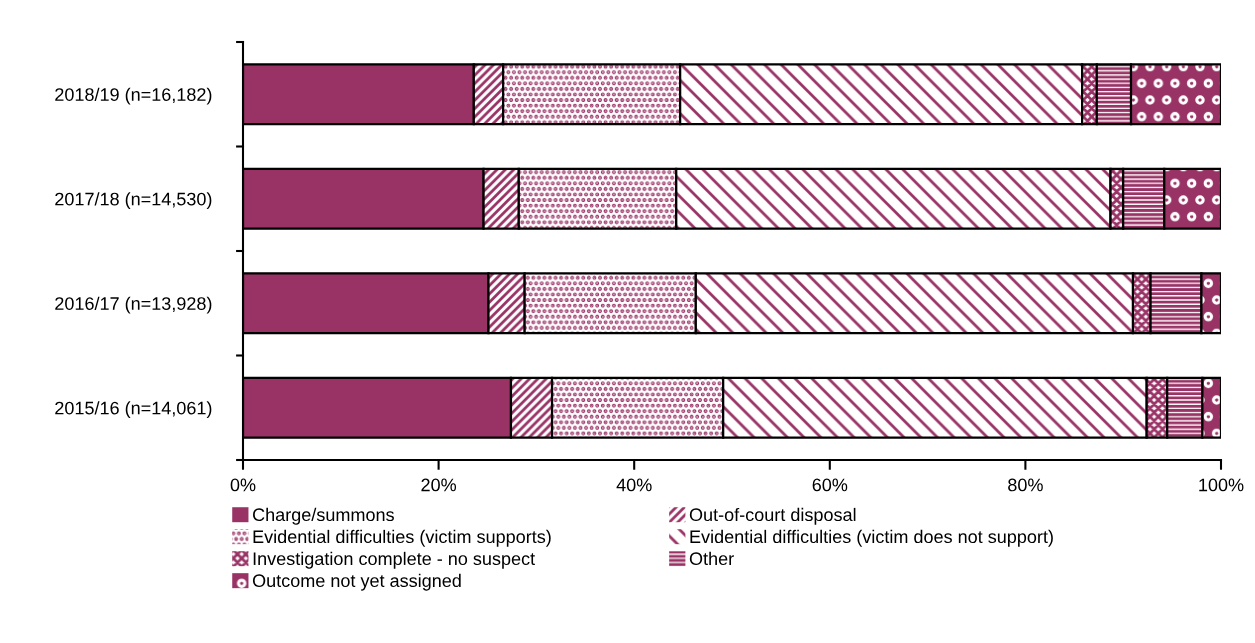 This screenshot has height=643, width=1255. Describe the element at coordinates (133, 410) in the screenshot. I see `y-tick-label: 2015/16 (n=14,061)` at that location.